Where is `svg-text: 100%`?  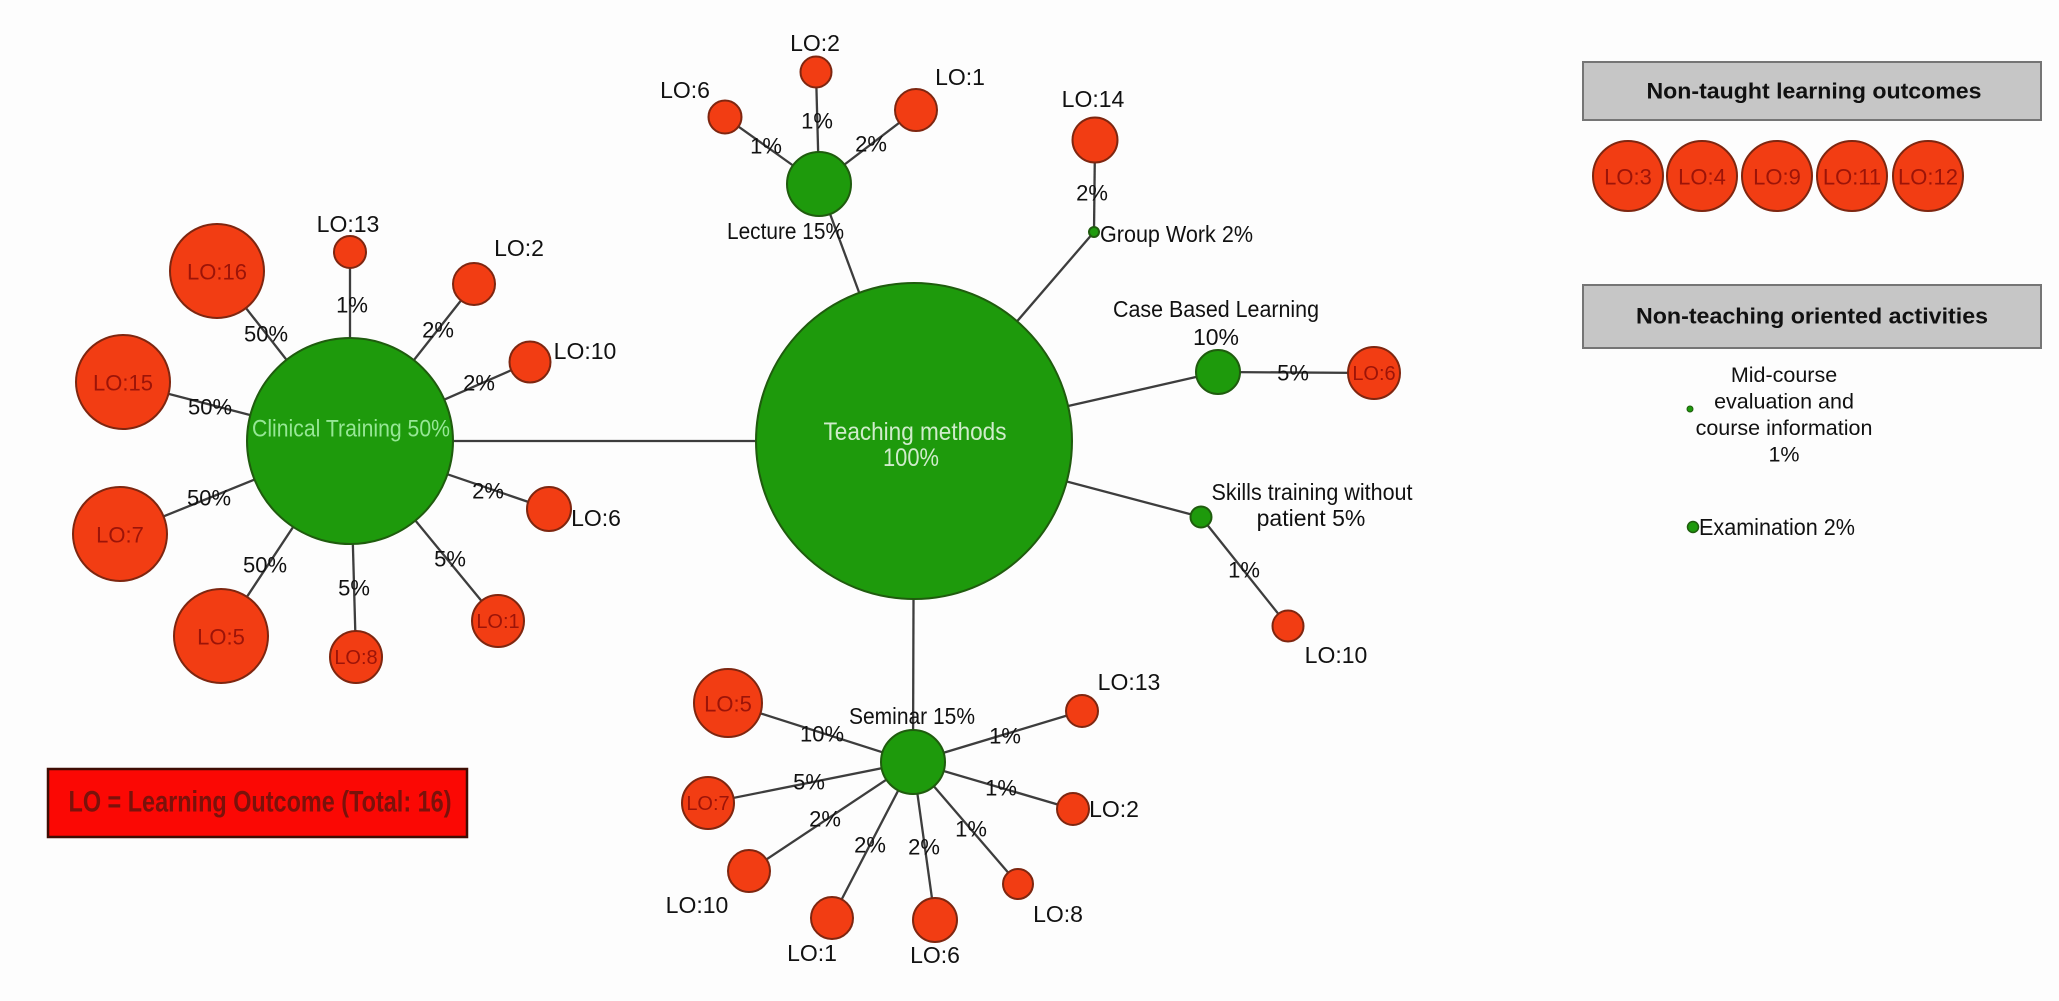 svg-text: 100% is located at coordinates (911, 458).